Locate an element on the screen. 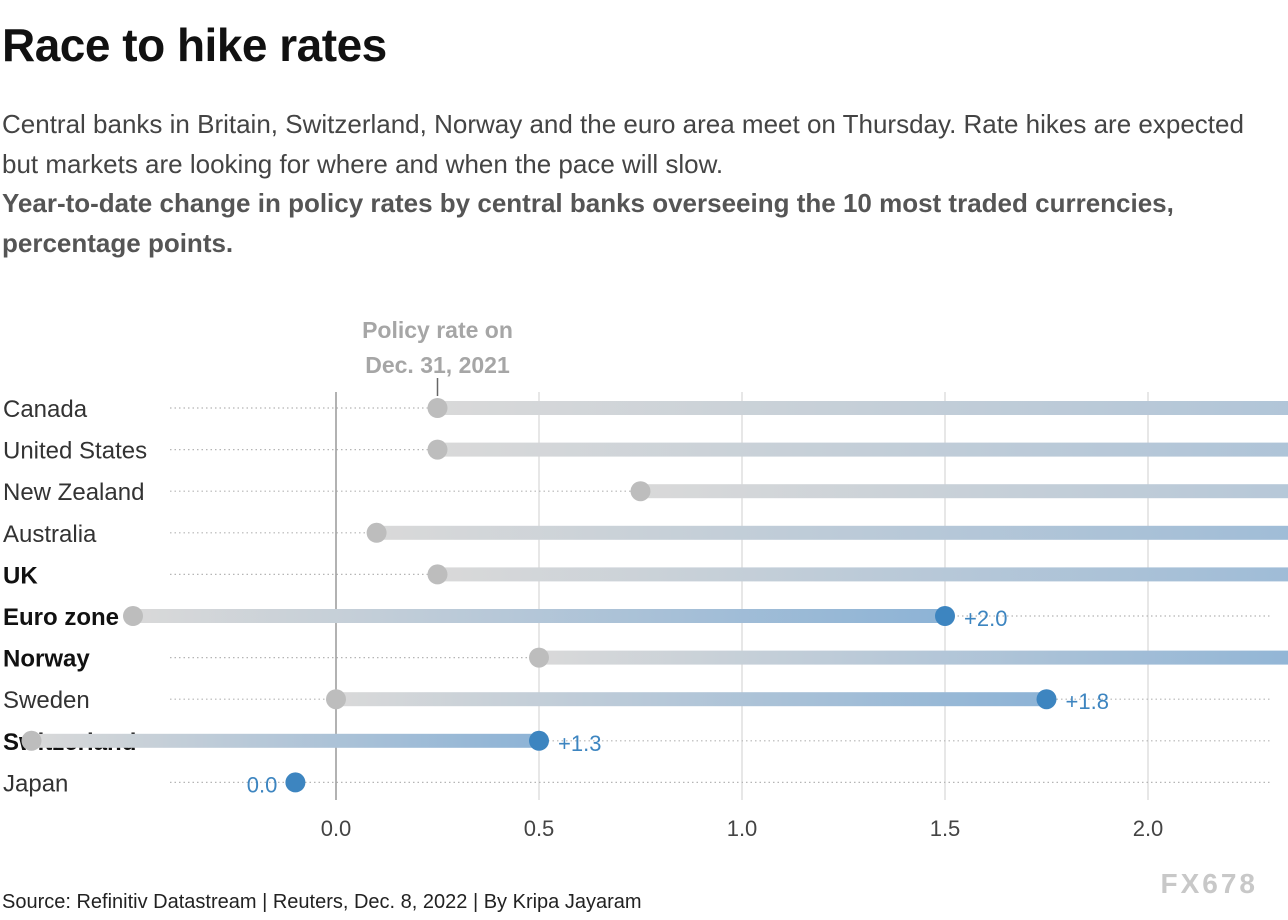 This screenshot has height=920, width=1288. row-label: Canada is located at coordinates (45, 409).